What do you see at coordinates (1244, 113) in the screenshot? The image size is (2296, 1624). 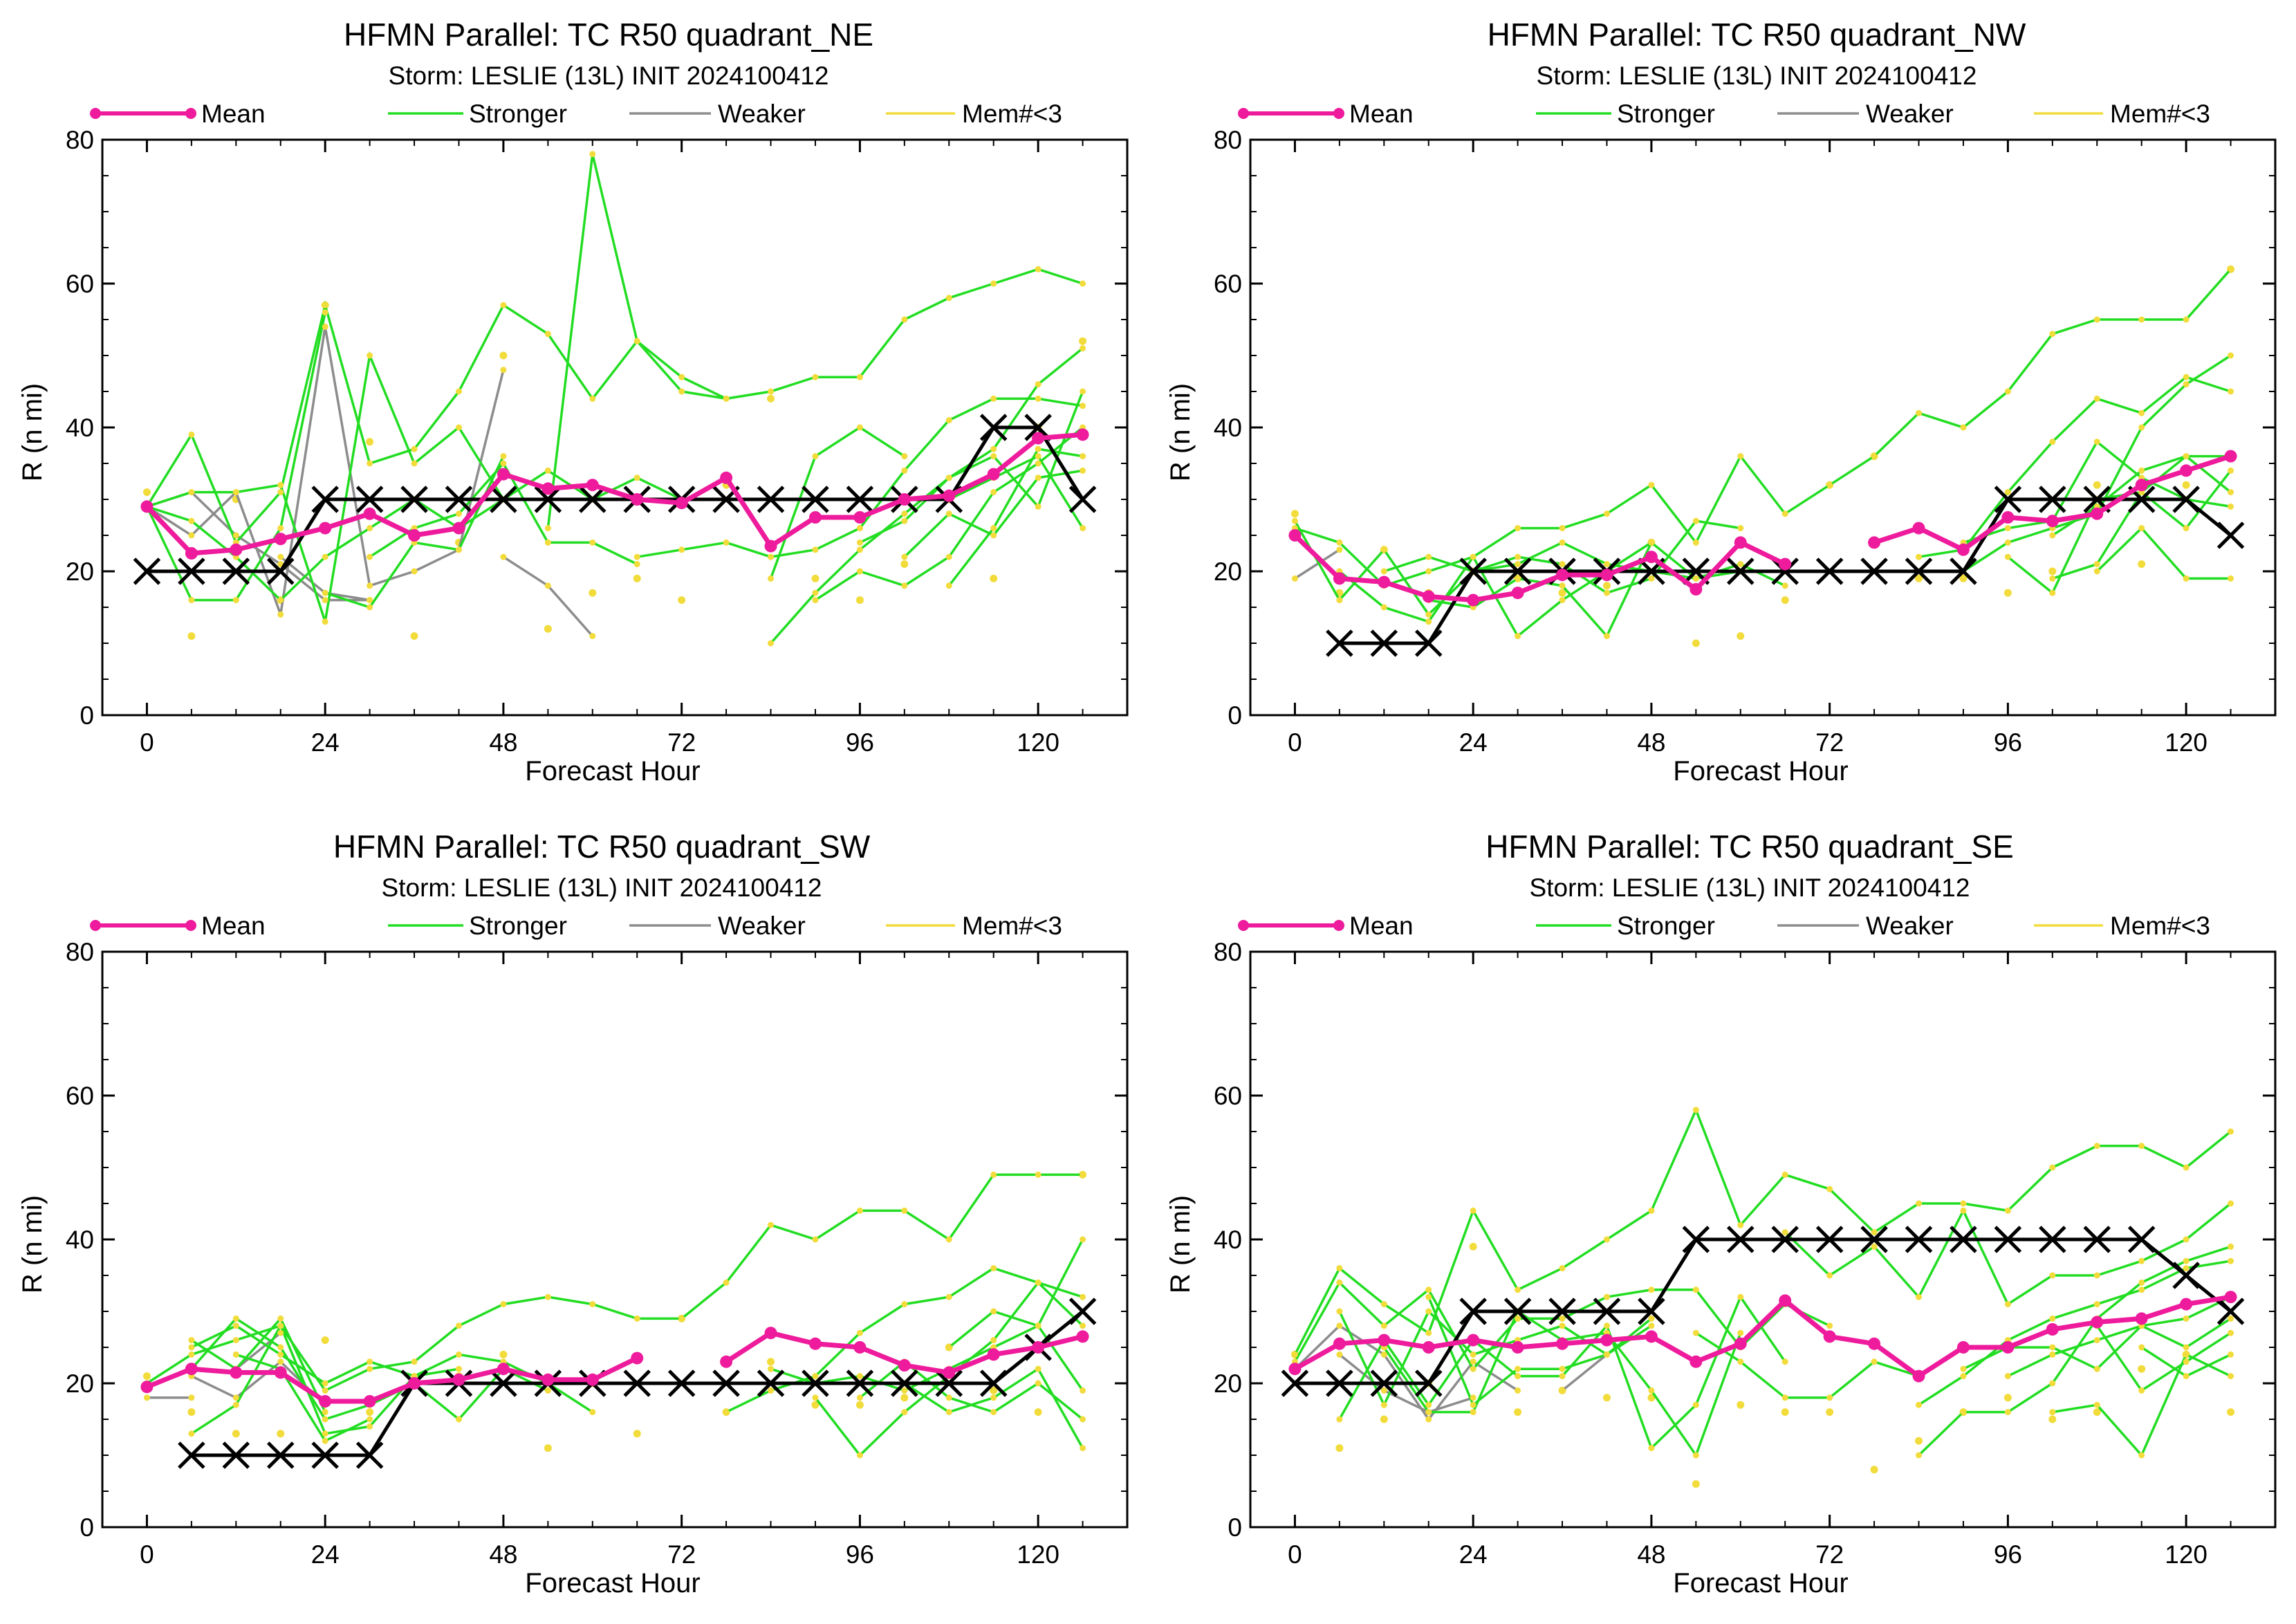 I see `legend-mean-marker` at bounding box center [1244, 113].